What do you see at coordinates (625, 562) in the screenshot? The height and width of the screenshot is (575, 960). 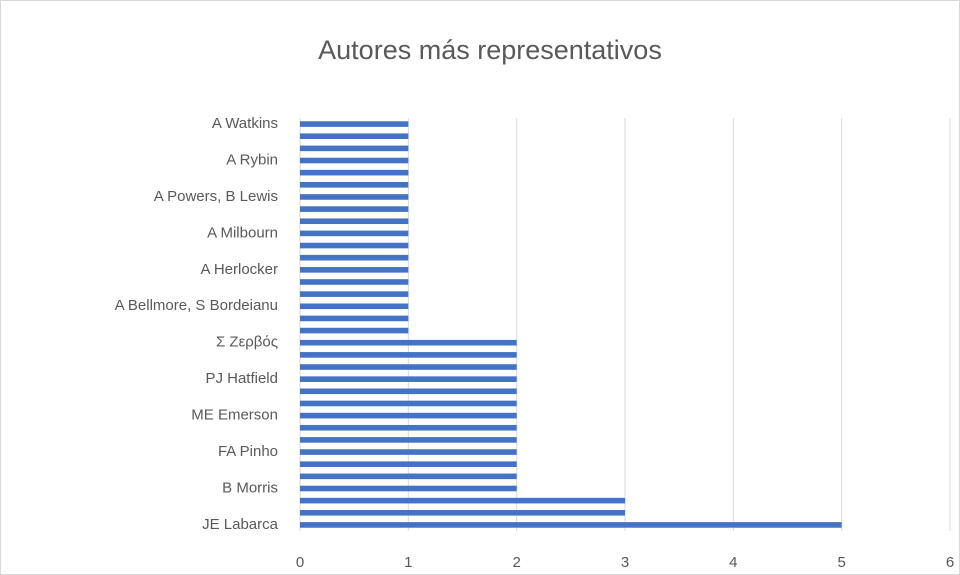 I see `x-tick-label: 3` at bounding box center [625, 562].